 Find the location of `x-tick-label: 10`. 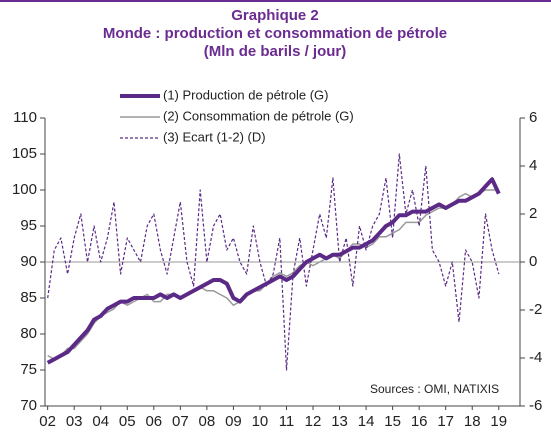

x-tick-label: 10 is located at coordinates (260, 421).